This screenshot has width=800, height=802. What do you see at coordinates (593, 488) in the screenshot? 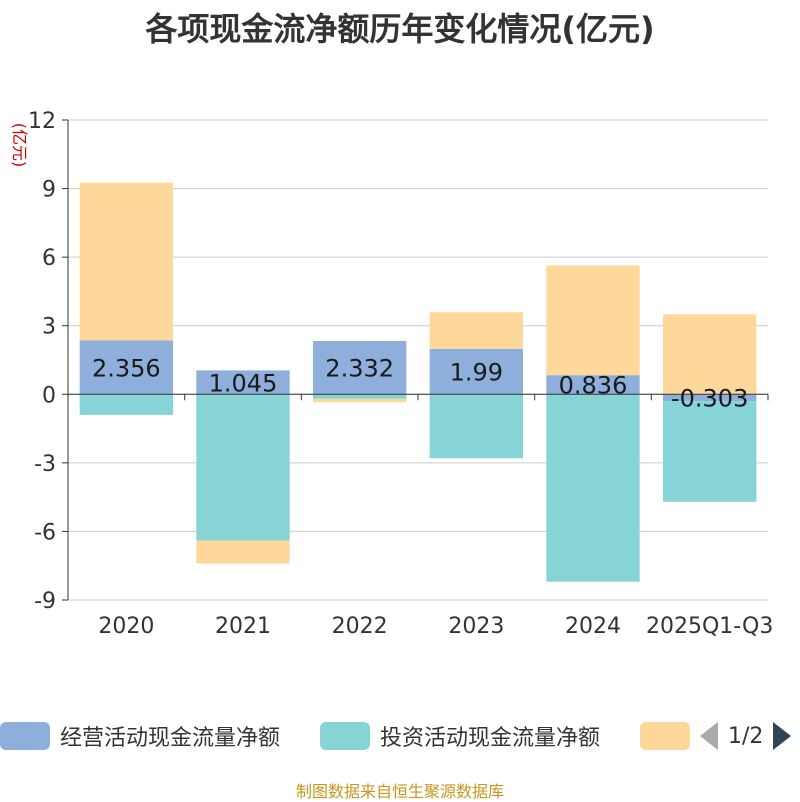
I see `bar-series1-2024` at bounding box center [593, 488].